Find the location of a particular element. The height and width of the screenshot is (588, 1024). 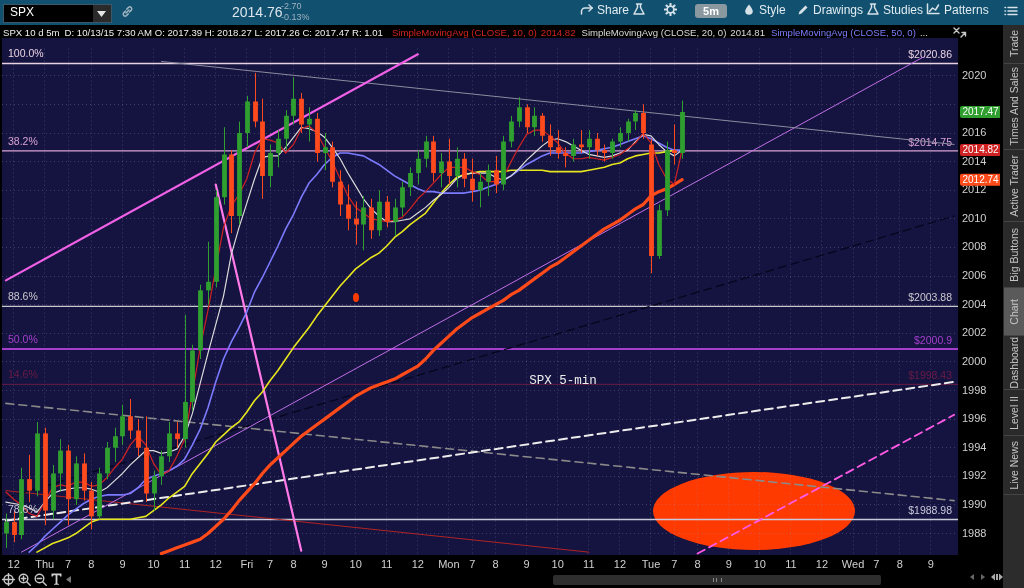

annotation: 100.0% is located at coordinates (26, 53).